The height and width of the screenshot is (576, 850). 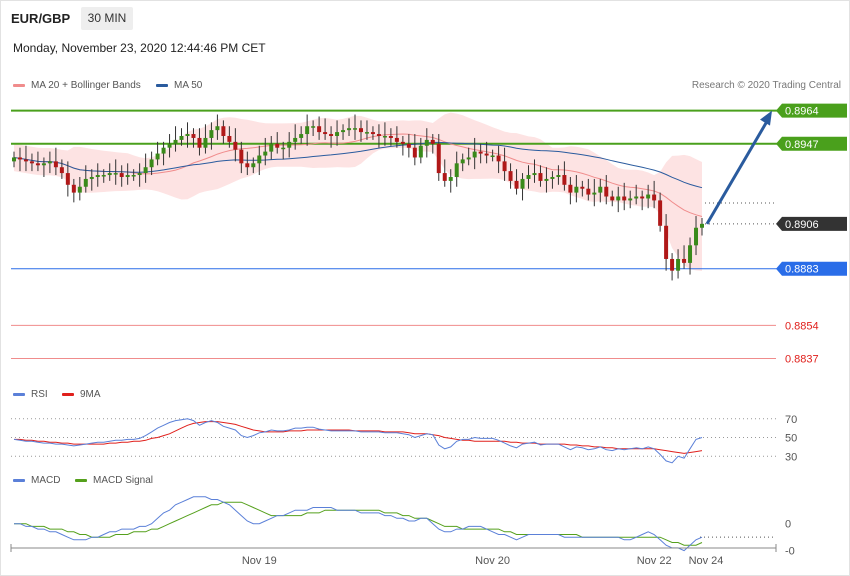 I want to click on level-label-0.8837: 0.8837, so click(x=802, y=360).